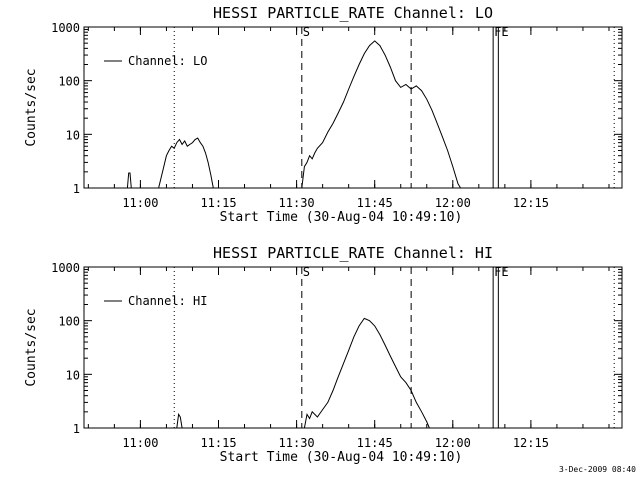  What do you see at coordinates (167, 301) in the screenshot?
I see `legend-entry: Channel: HI` at bounding box center [167, 301].